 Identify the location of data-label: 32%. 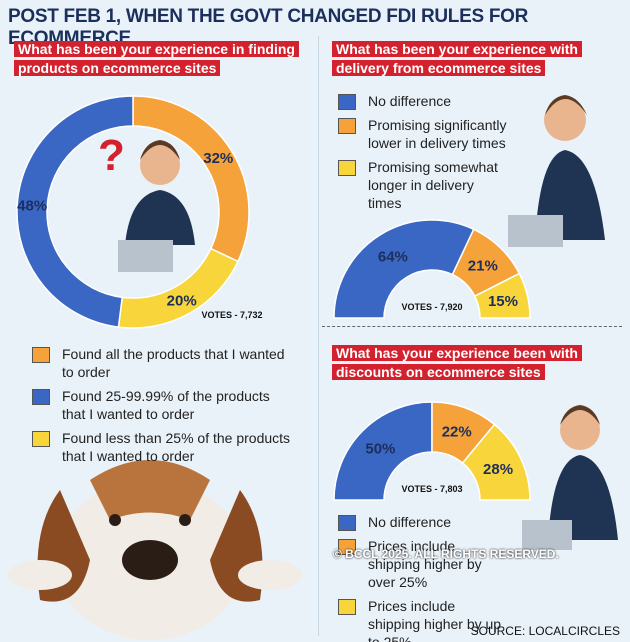
(218, 158).